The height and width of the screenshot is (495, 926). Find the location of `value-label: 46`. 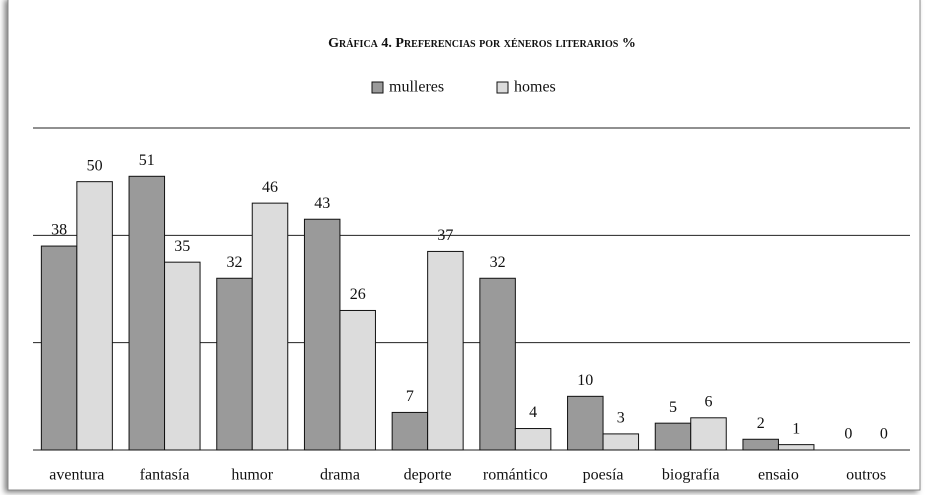

value-label: 46 is located at coordinates (270, 187).